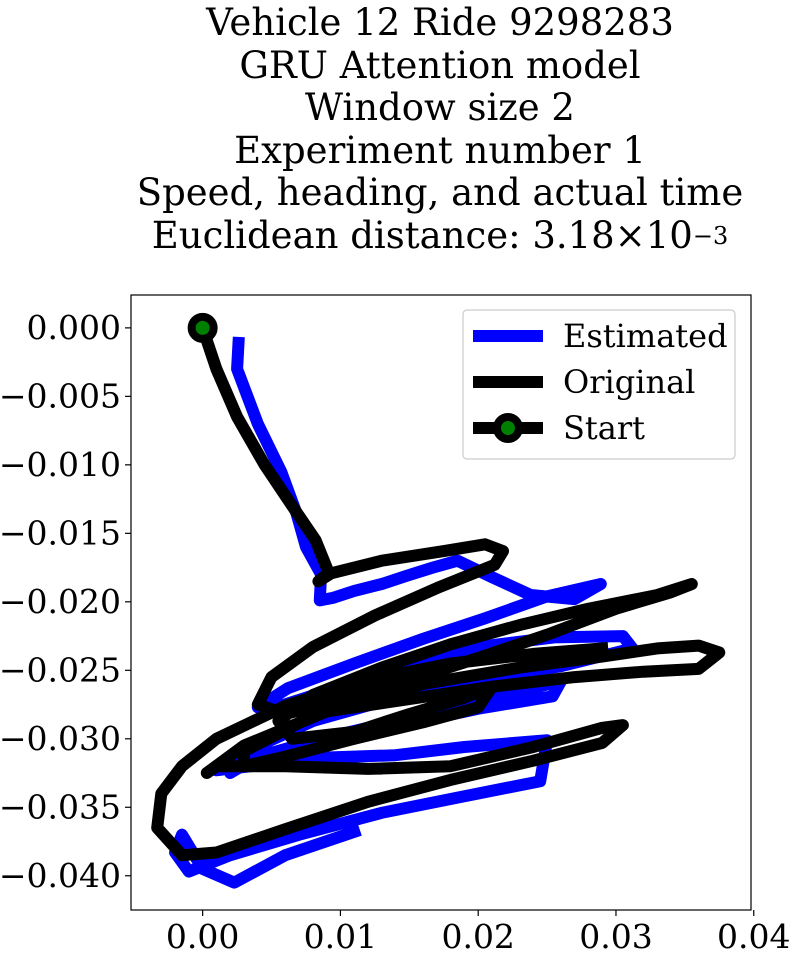 This screenshot has width=792, height=957. What do you see at coordinates (440, 107) in the screenshot?
I see `title-line-3: Window size 2` at bounding box center [440, 107].